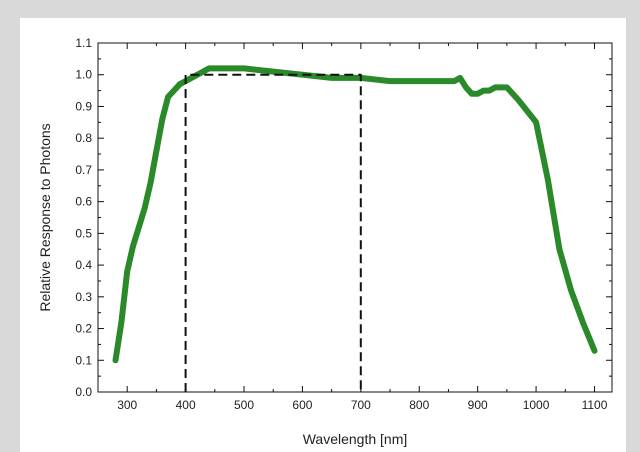  I want to click on x-tick-label: 500, so click(244, 405).